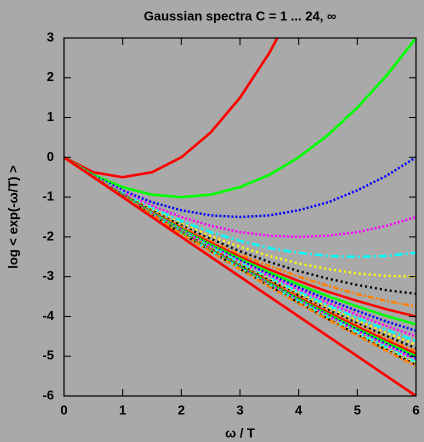 This screenshot has width=424, height=442. Describe the element at coordinates (181, 409) in the screenshot. I see `x-tick-label: 2` at that location.